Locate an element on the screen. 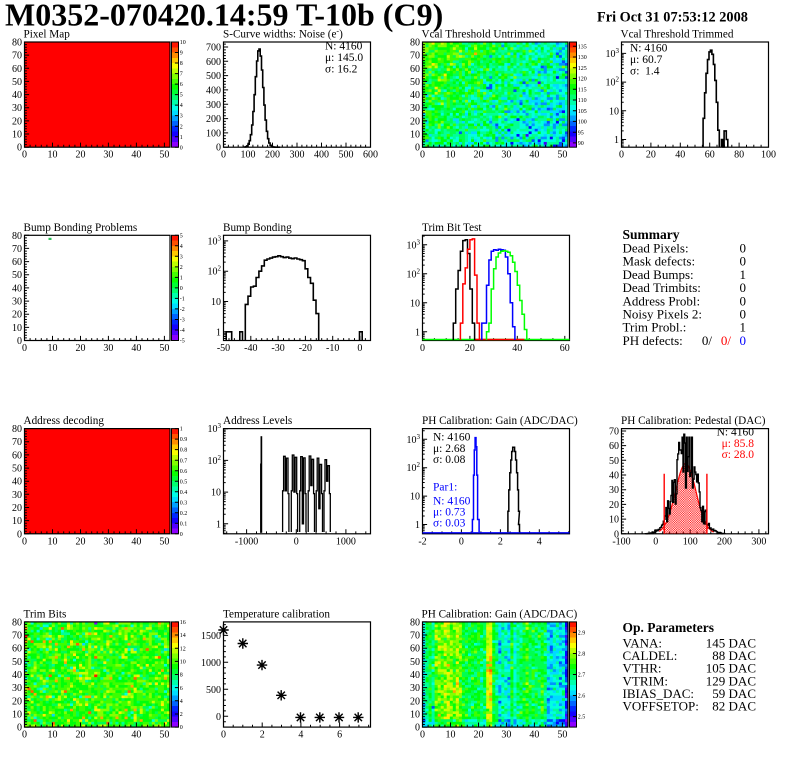 The image size is (796, 772). svg-text: 95 is located at coordinates (581, 133).